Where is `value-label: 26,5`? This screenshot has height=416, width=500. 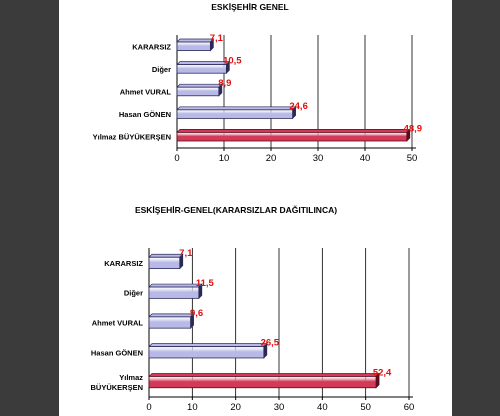 value-label: 26,5 is located at coordinates (270, 343).